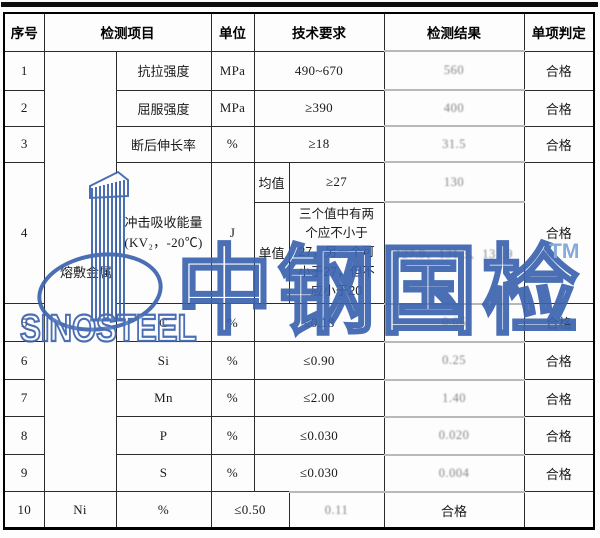 Image resolution: width=600 pixels, height=538 pixels. Describe the element at coordinates (24, 144) in the screenshot. I see `serial-cell: 3` at that location.